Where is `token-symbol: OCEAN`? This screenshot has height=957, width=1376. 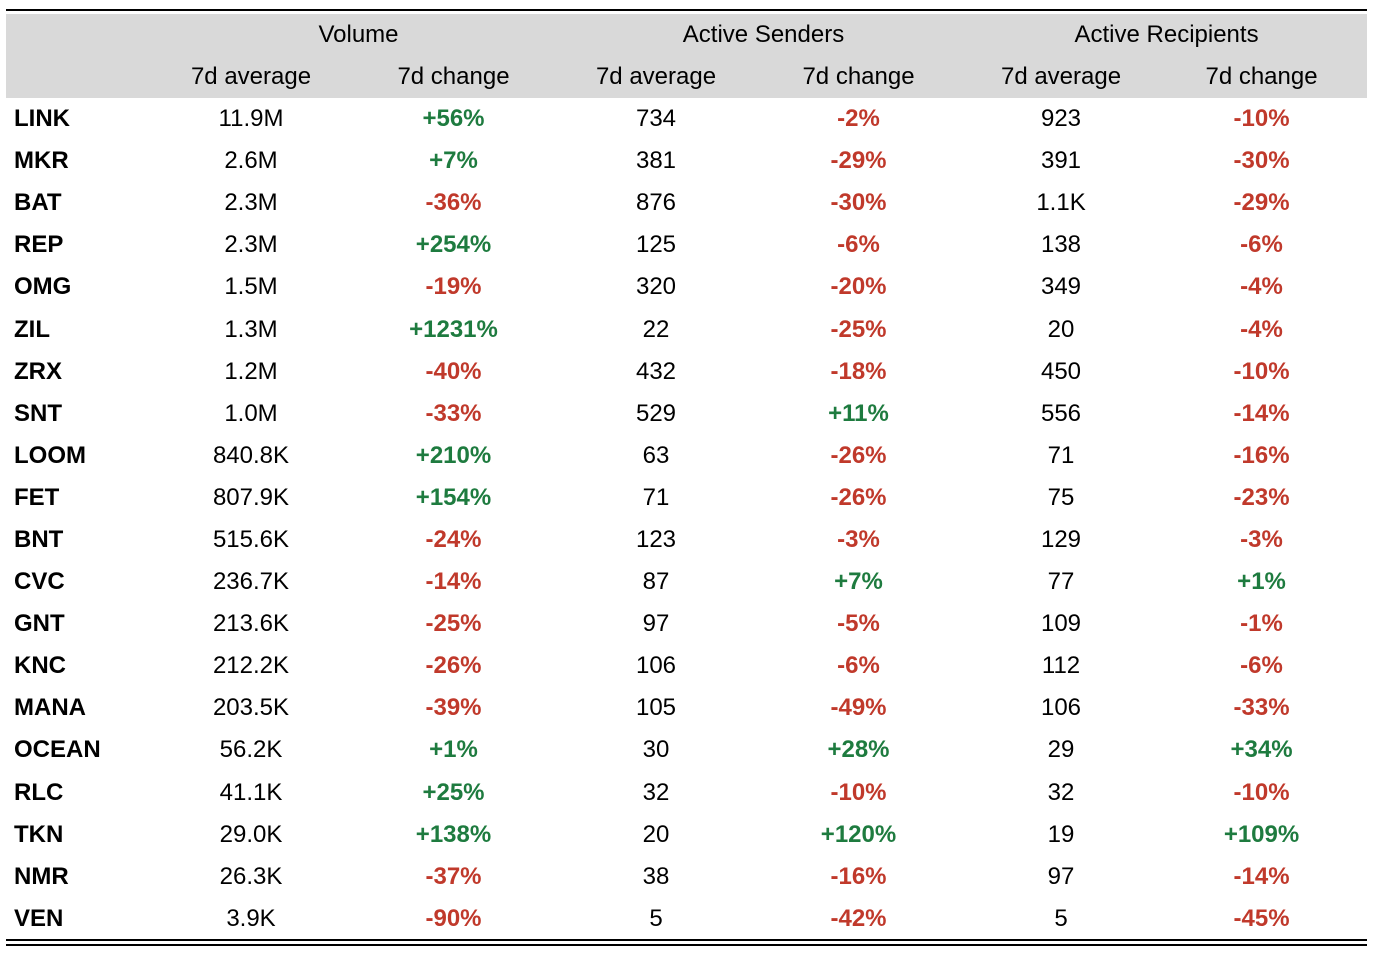 token-symbol: OCEAN is located at coordinates (57, 750).